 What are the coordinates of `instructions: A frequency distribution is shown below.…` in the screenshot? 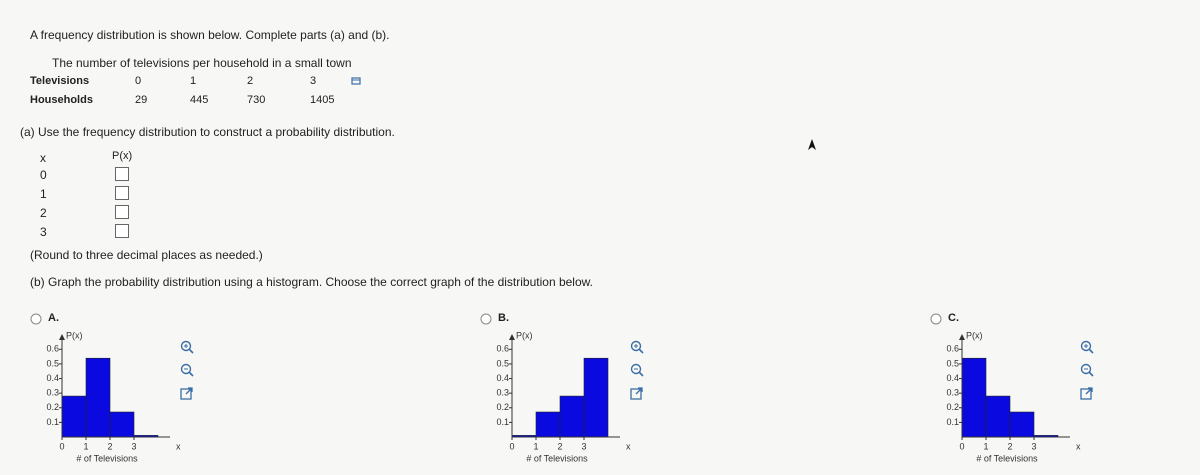 It's located at (210, 35).